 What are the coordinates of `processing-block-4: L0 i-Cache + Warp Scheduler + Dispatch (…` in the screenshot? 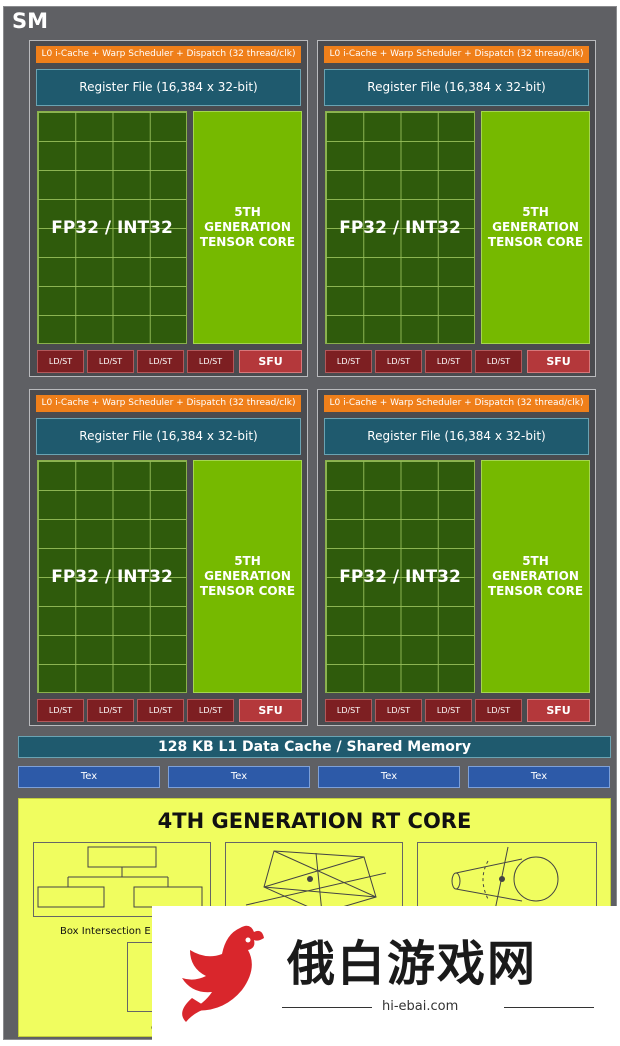 It's located at (456, 557).